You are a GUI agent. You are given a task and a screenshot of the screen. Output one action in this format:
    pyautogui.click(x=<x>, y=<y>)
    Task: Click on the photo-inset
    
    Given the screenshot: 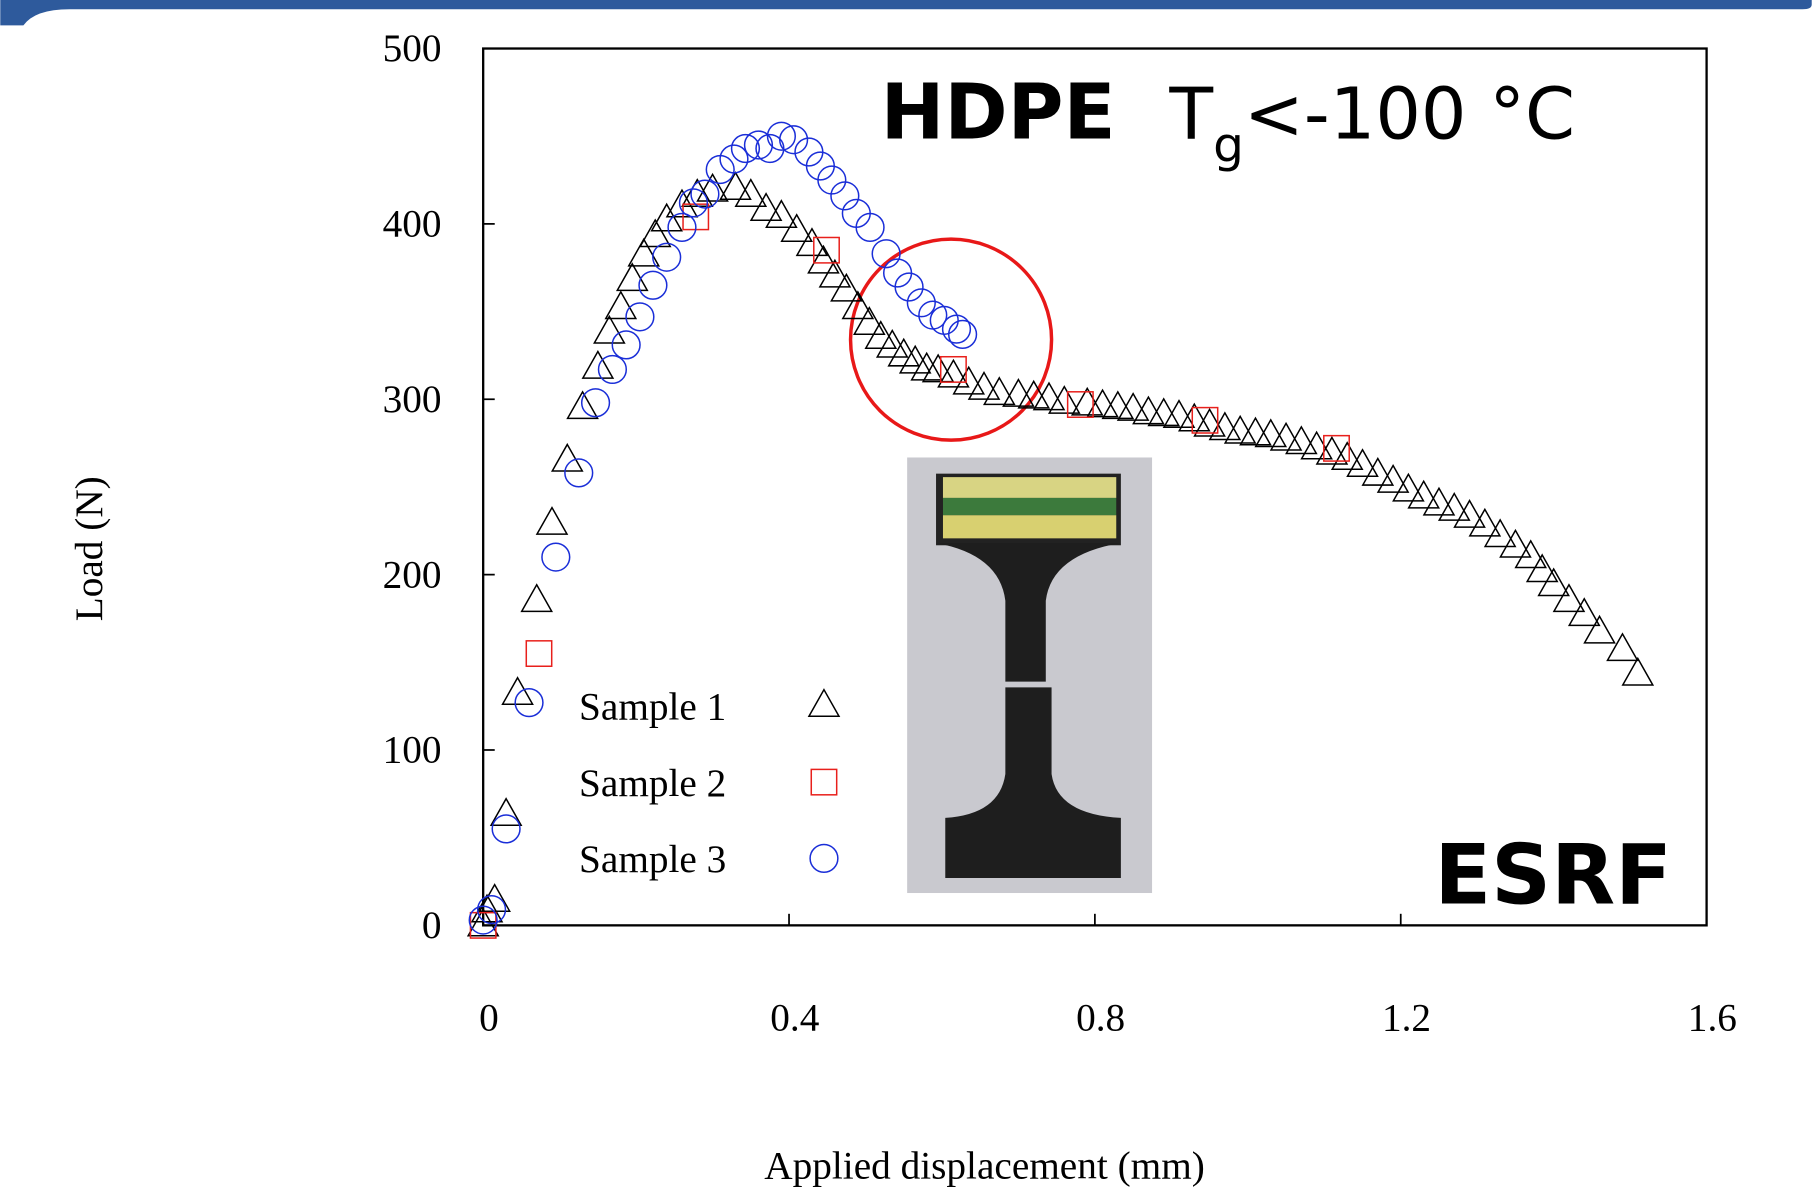 What is the action you would take?
    pyautogui.click(x=1030, y=675)
    